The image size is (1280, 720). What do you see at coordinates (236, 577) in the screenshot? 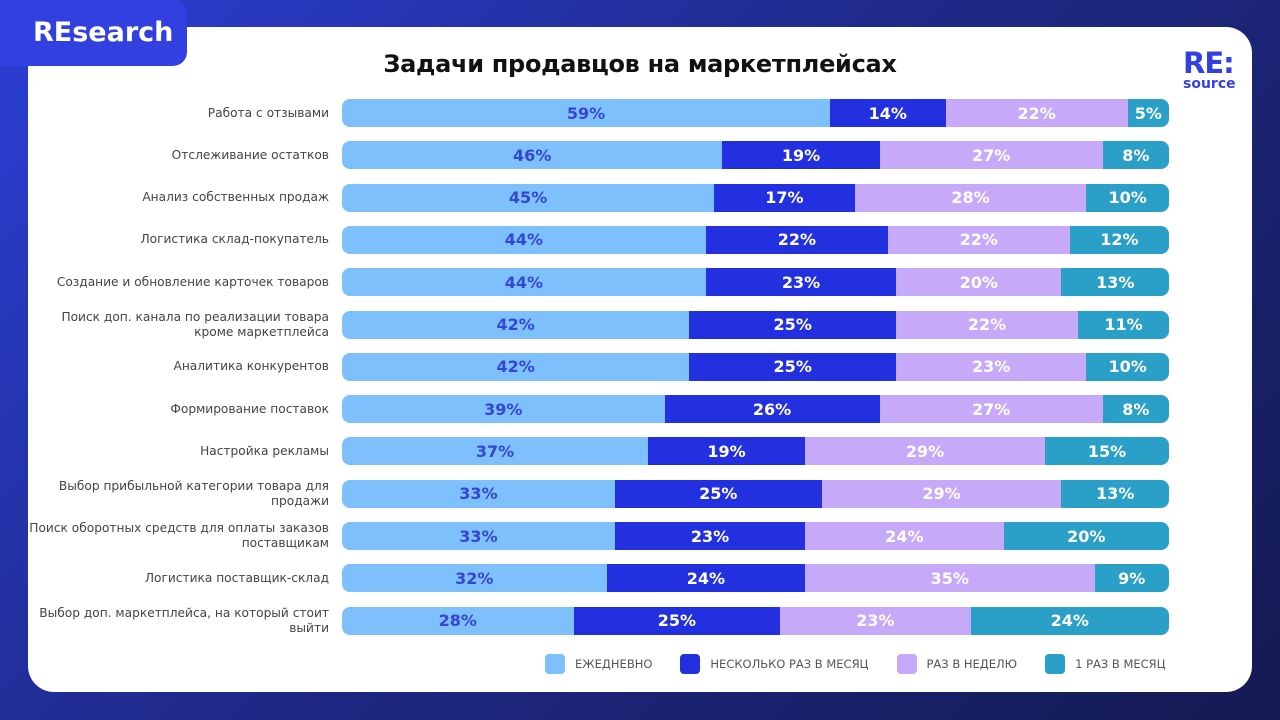
I see `category-label: Логистика поставщик-склад` at bounding box center [236, 577].